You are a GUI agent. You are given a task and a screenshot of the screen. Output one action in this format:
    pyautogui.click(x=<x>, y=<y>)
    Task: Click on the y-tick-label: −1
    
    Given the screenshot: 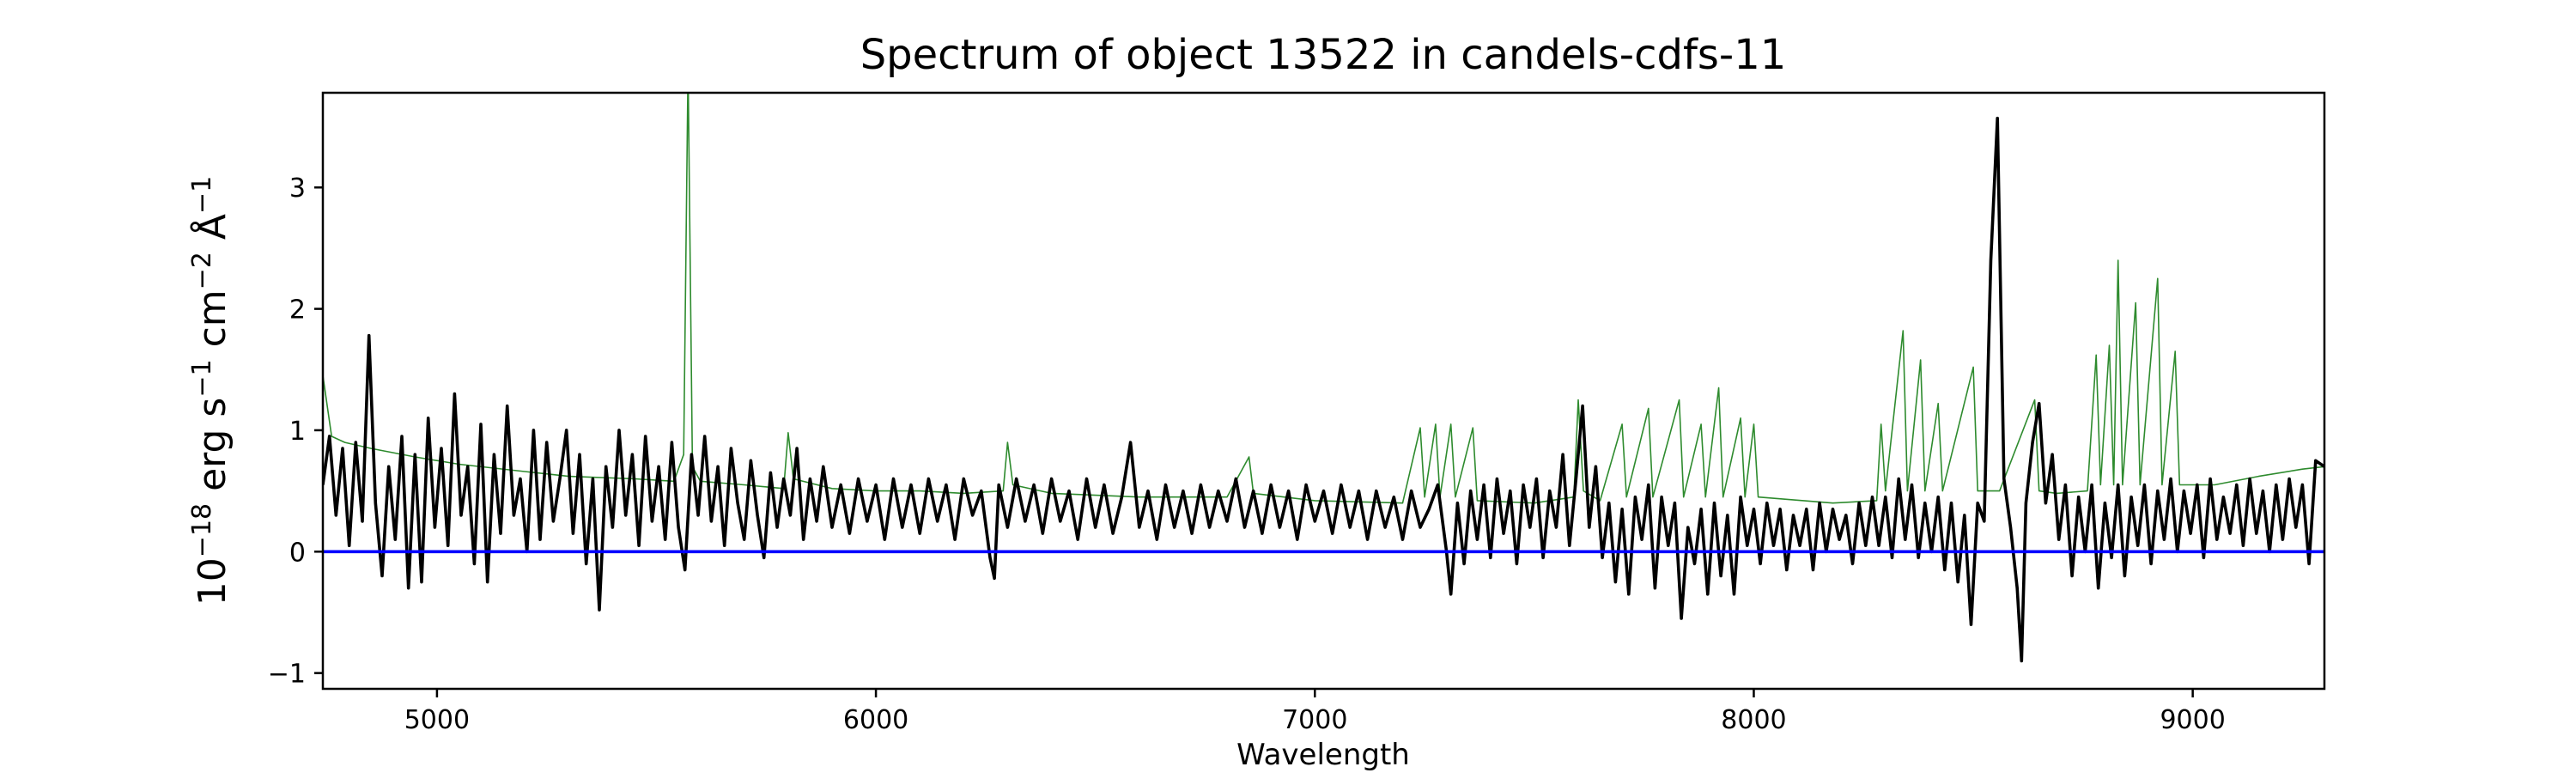 What is the action you would take?
    pyautogui.click(x=287, y=675)
    